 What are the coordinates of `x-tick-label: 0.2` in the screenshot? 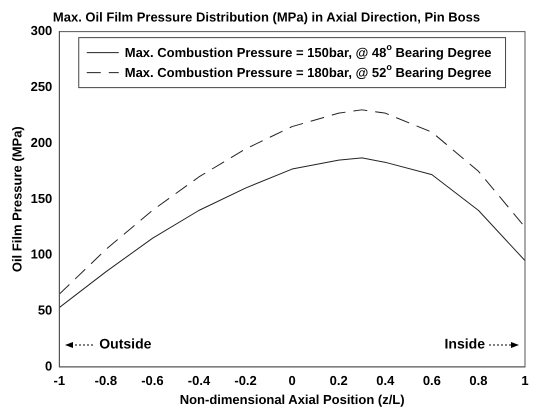 It's located at (339, 380).